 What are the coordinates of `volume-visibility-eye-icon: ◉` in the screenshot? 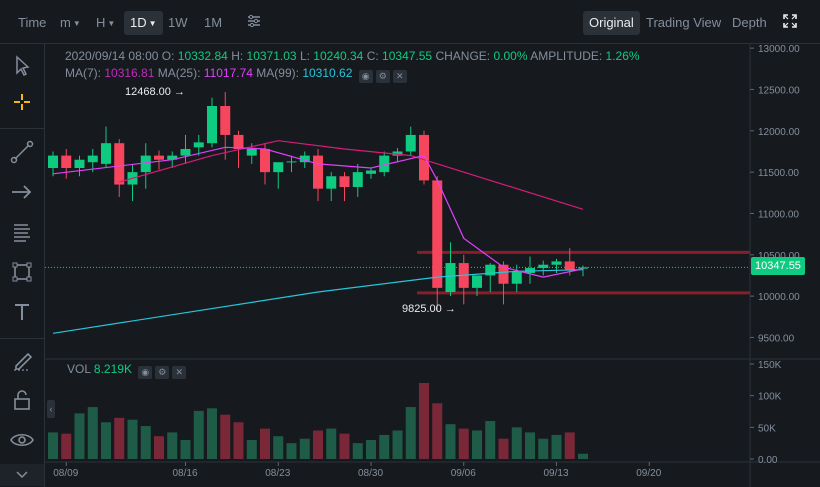 It's located at (145, 372).